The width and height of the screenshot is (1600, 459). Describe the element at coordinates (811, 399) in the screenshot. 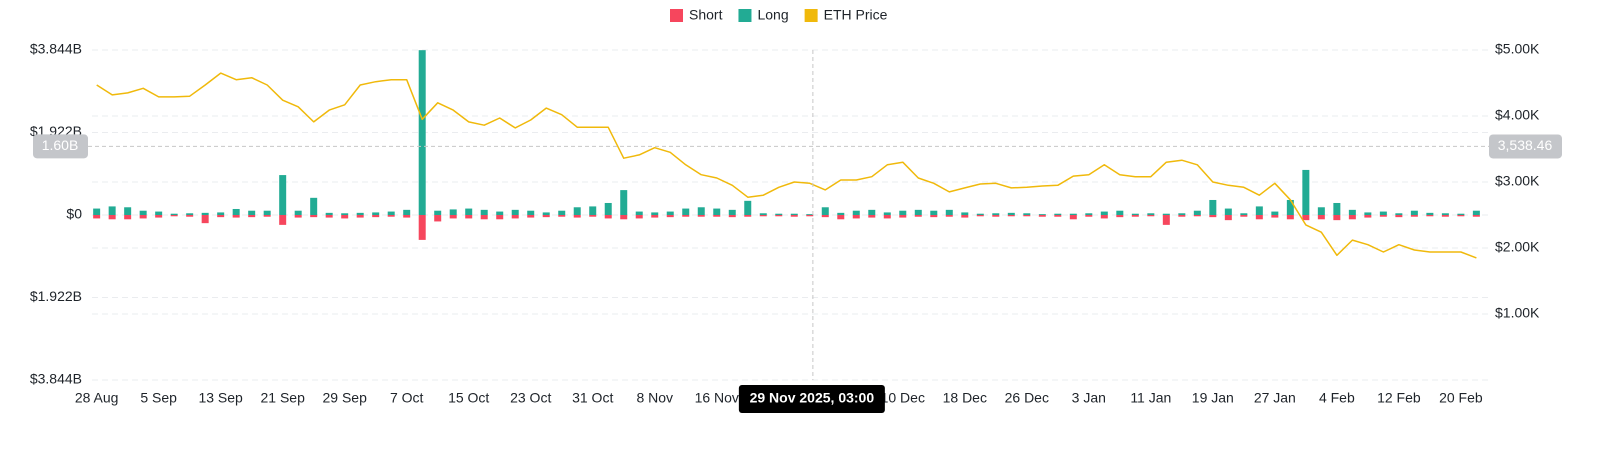

I see `crosshair-x-box` at that location.